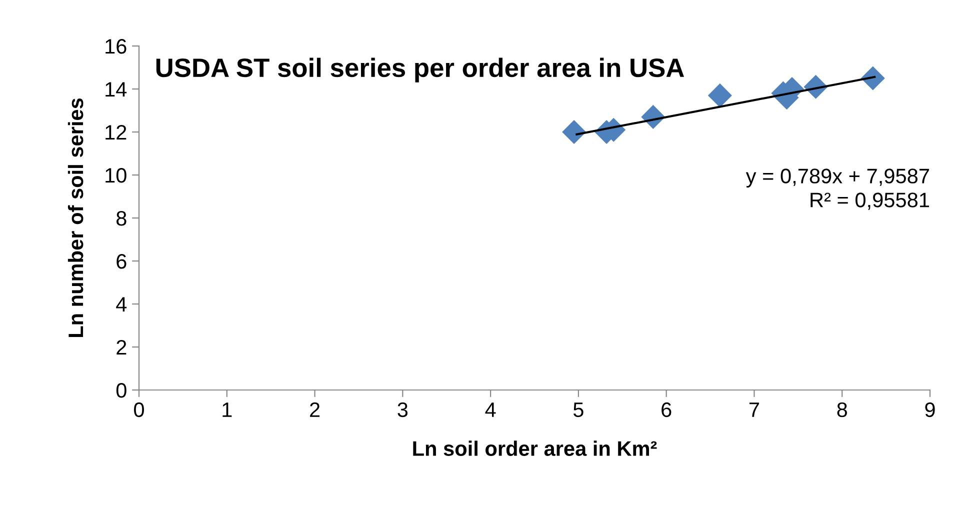 This screenshot has height=516, width=962. What do you see at coordinates (930, 410) in the screenshot?
I see `x-tick-label: 9` at bounding box center [930, 410].